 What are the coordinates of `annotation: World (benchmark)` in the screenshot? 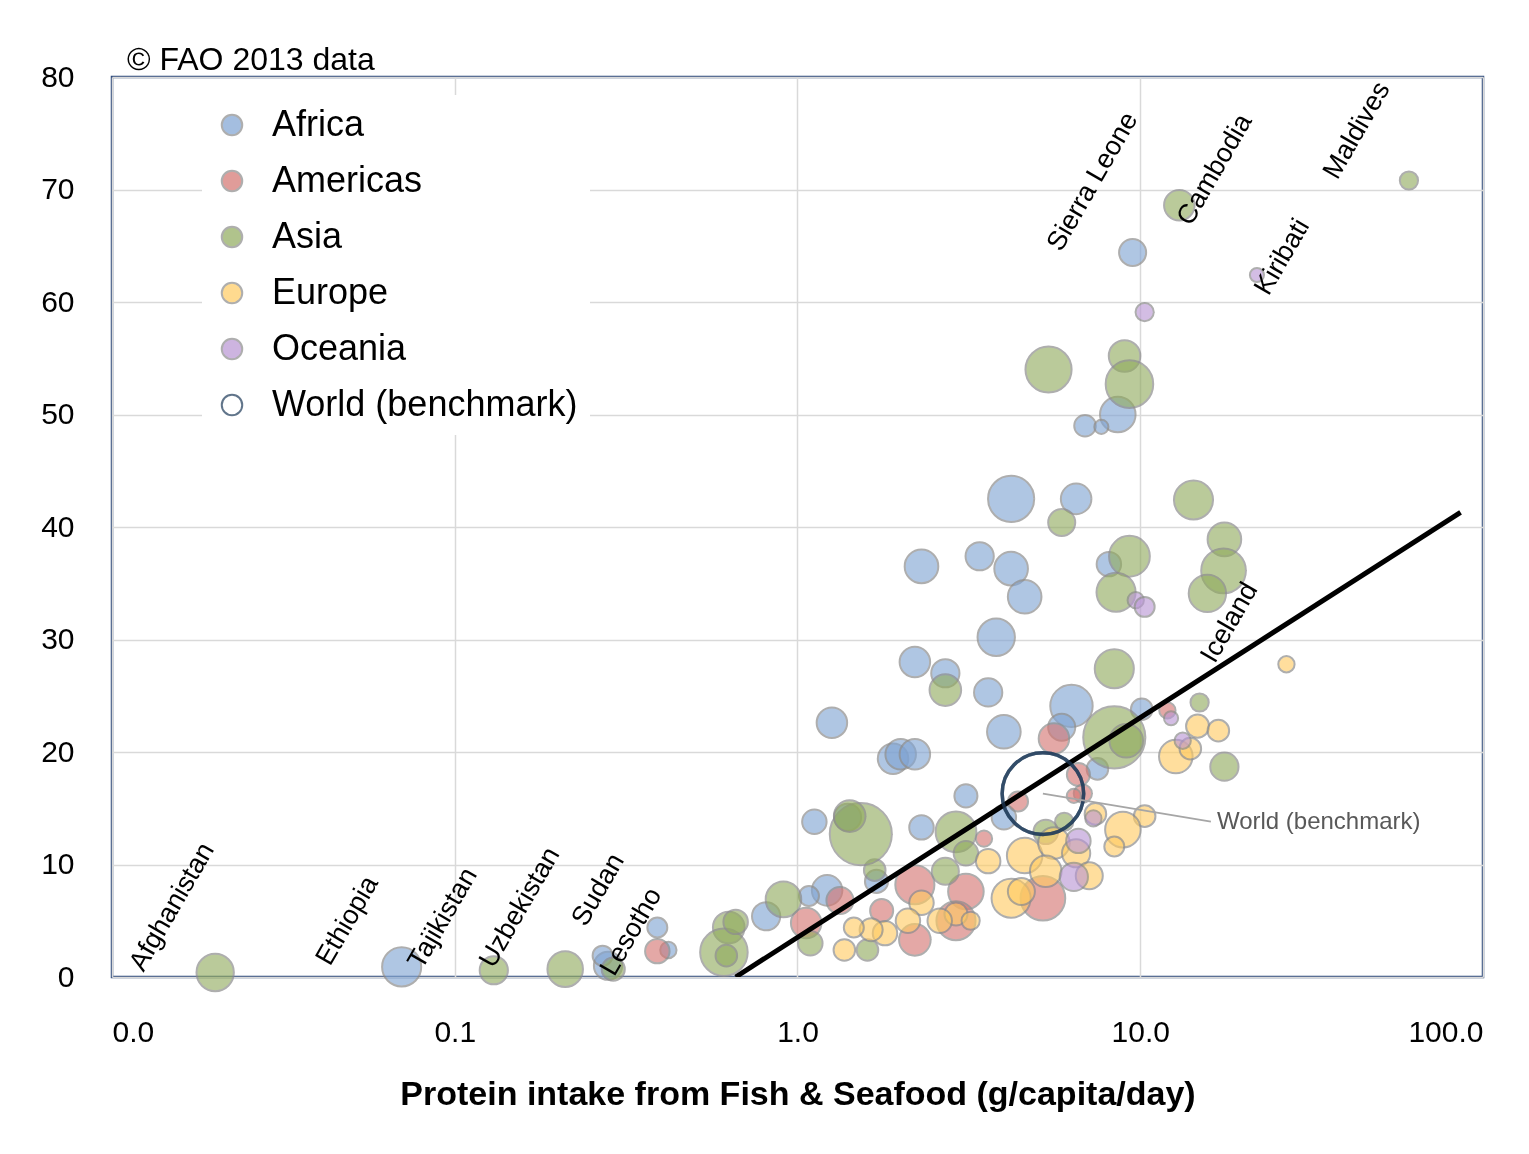 It's located at (1318, 820).